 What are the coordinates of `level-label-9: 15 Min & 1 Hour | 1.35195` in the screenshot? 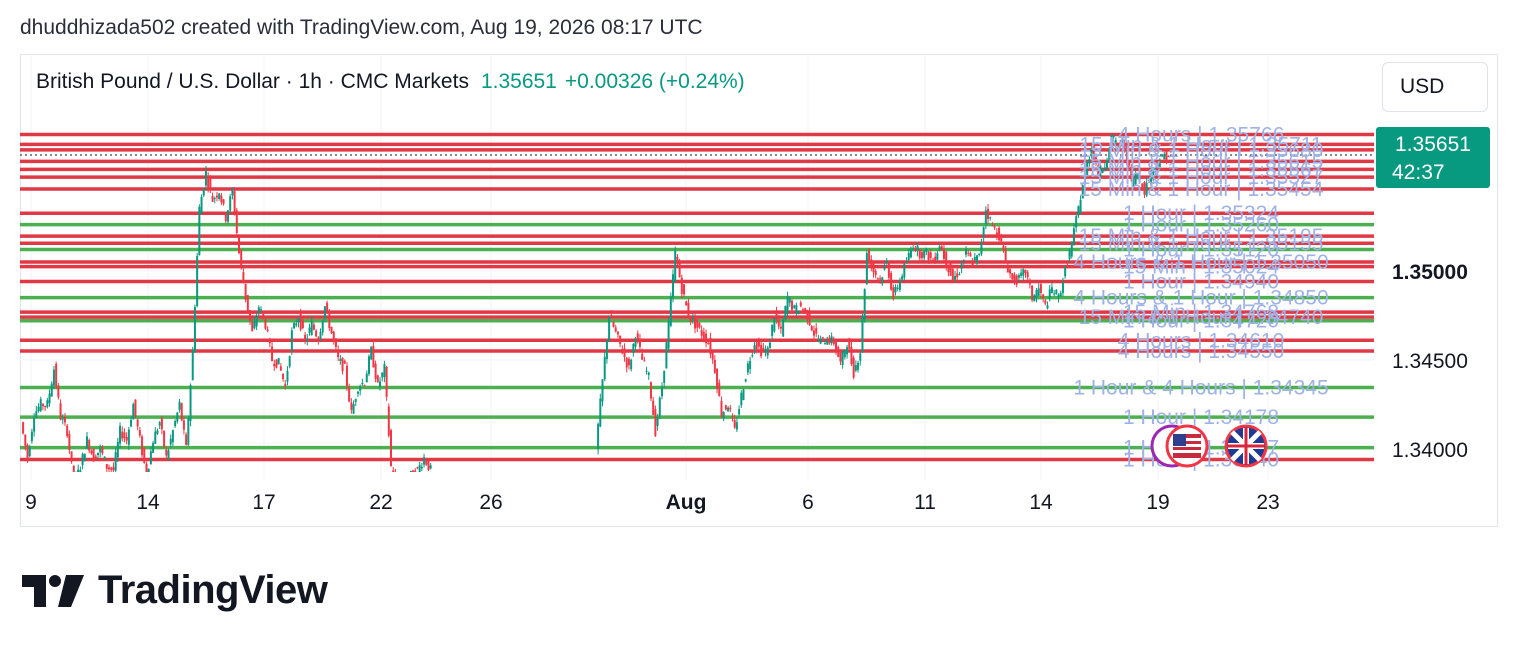 It's located at (1201, 236).